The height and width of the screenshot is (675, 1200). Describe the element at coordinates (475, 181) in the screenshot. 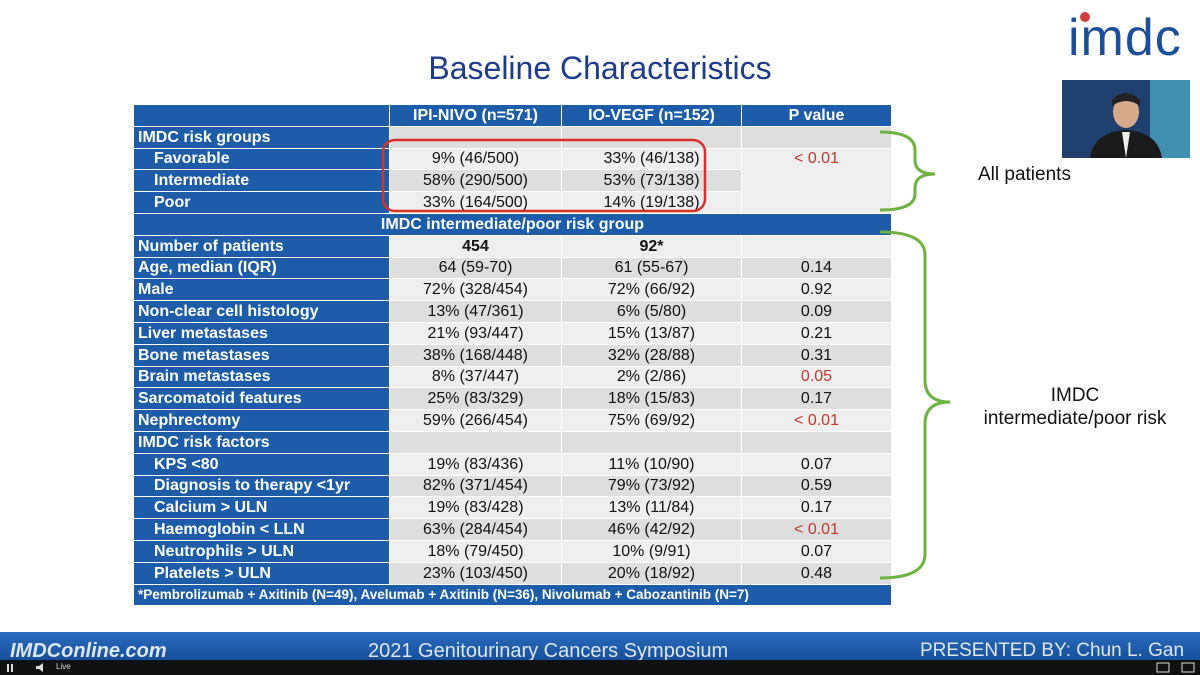

I see `cell: 58% (290/500)` at that location.